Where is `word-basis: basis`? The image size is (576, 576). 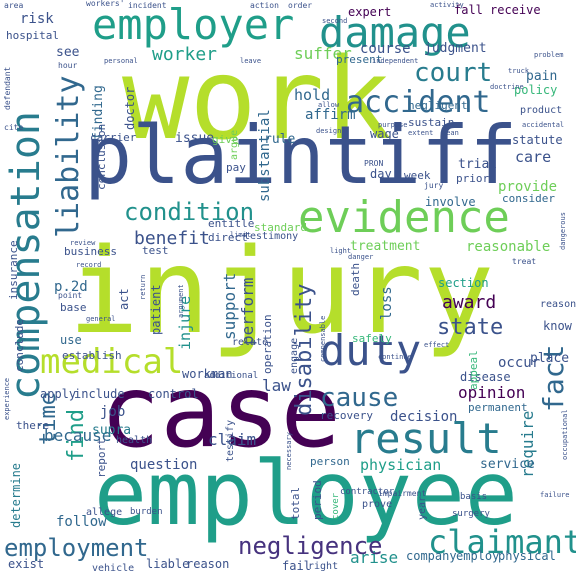
word-basis: basis is located at coordinates (474, 497).